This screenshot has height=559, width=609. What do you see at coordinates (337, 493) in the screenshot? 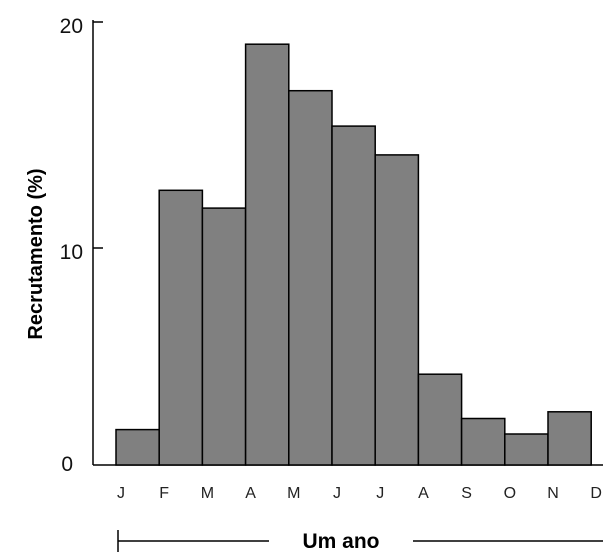
I see `x-tick-label-6: J` at bounding box center [337, 493].